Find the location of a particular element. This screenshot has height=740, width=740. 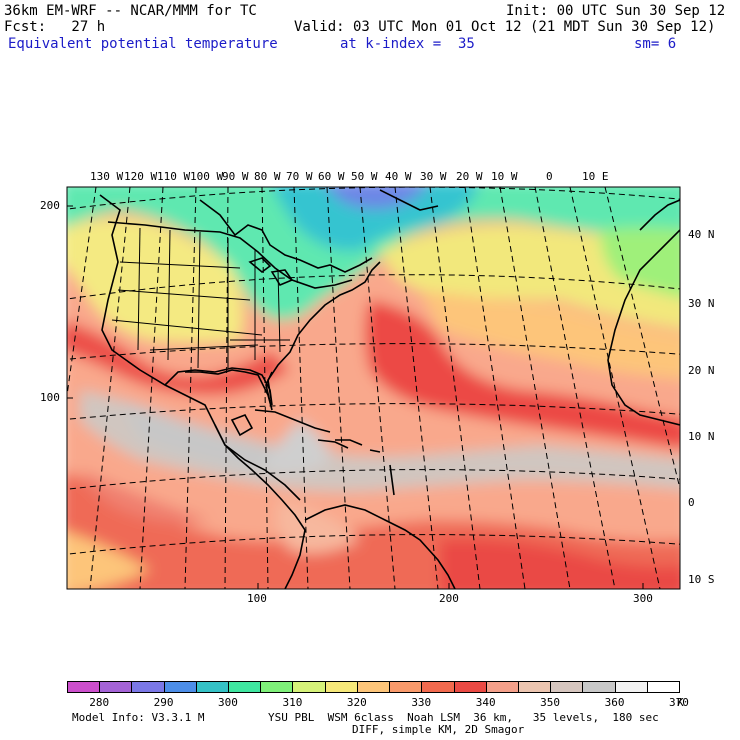

grid-label-left-200: 200 is located at coordinates (50, 205).